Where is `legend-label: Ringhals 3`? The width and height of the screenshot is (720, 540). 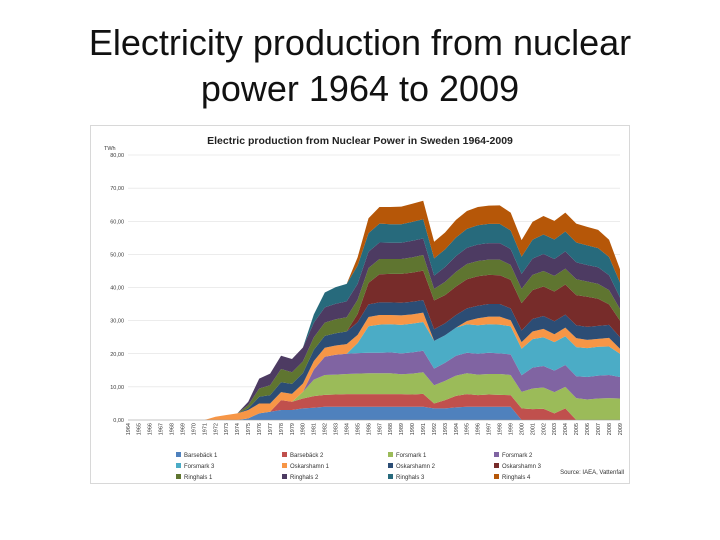 legend-label: Ringhals 3 is located at coordinates (410, 478).